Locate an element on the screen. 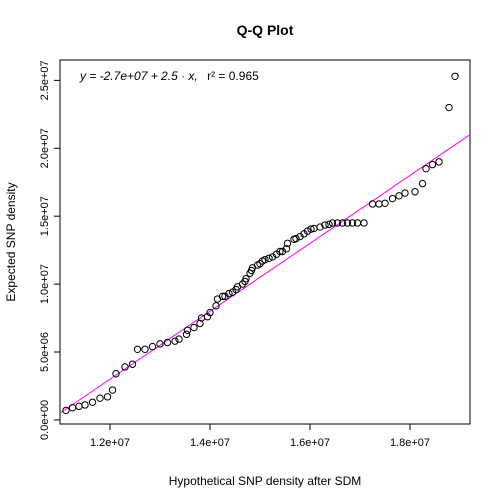 Image resolution: width=500 pixels, height=500 pixels. x-tick-label: 1.2e+07 is located at coordinates (110, 443).